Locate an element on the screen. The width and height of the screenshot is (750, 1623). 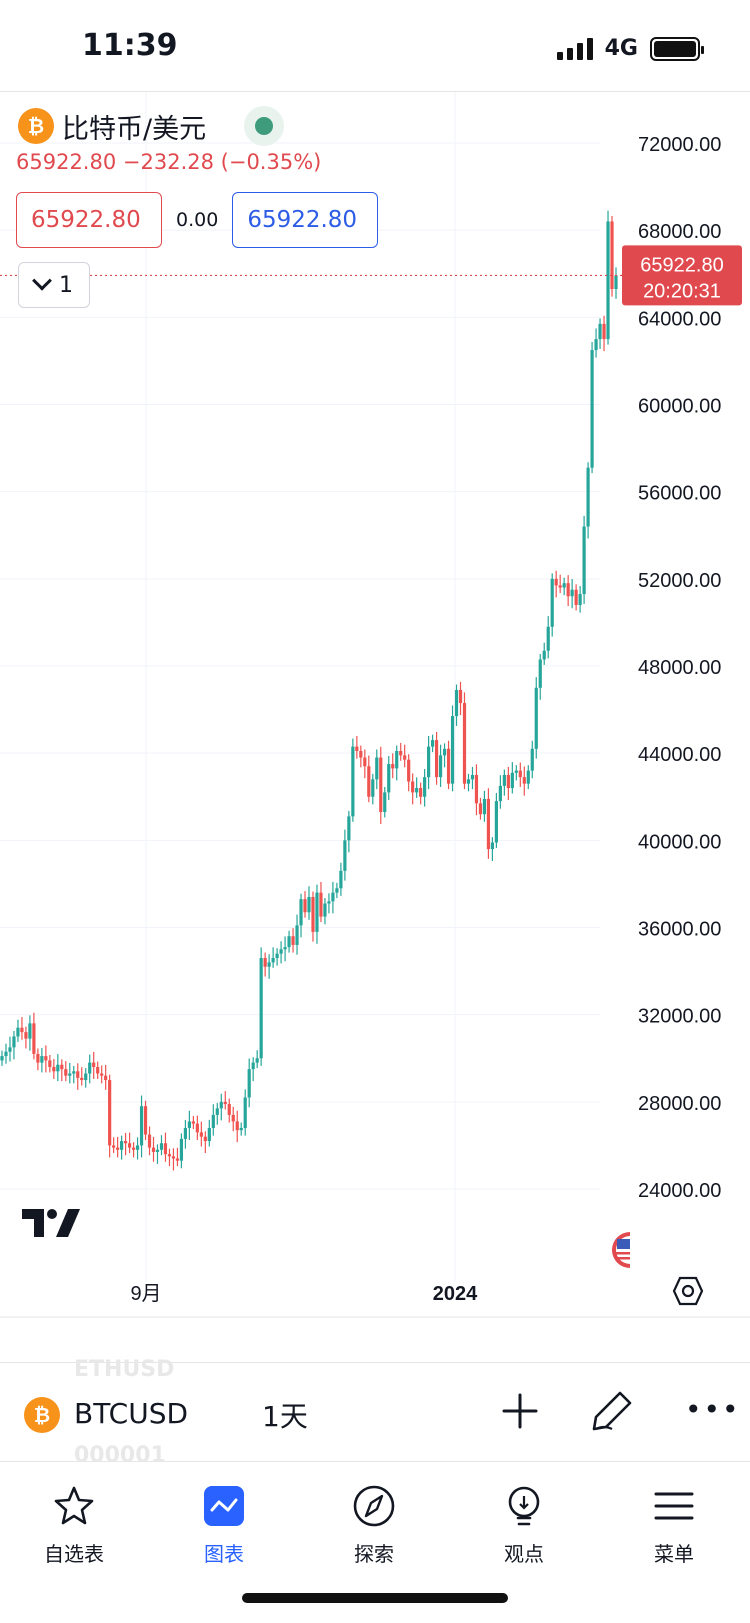
lightbulb-icon is located at coordinates (524, 1506).